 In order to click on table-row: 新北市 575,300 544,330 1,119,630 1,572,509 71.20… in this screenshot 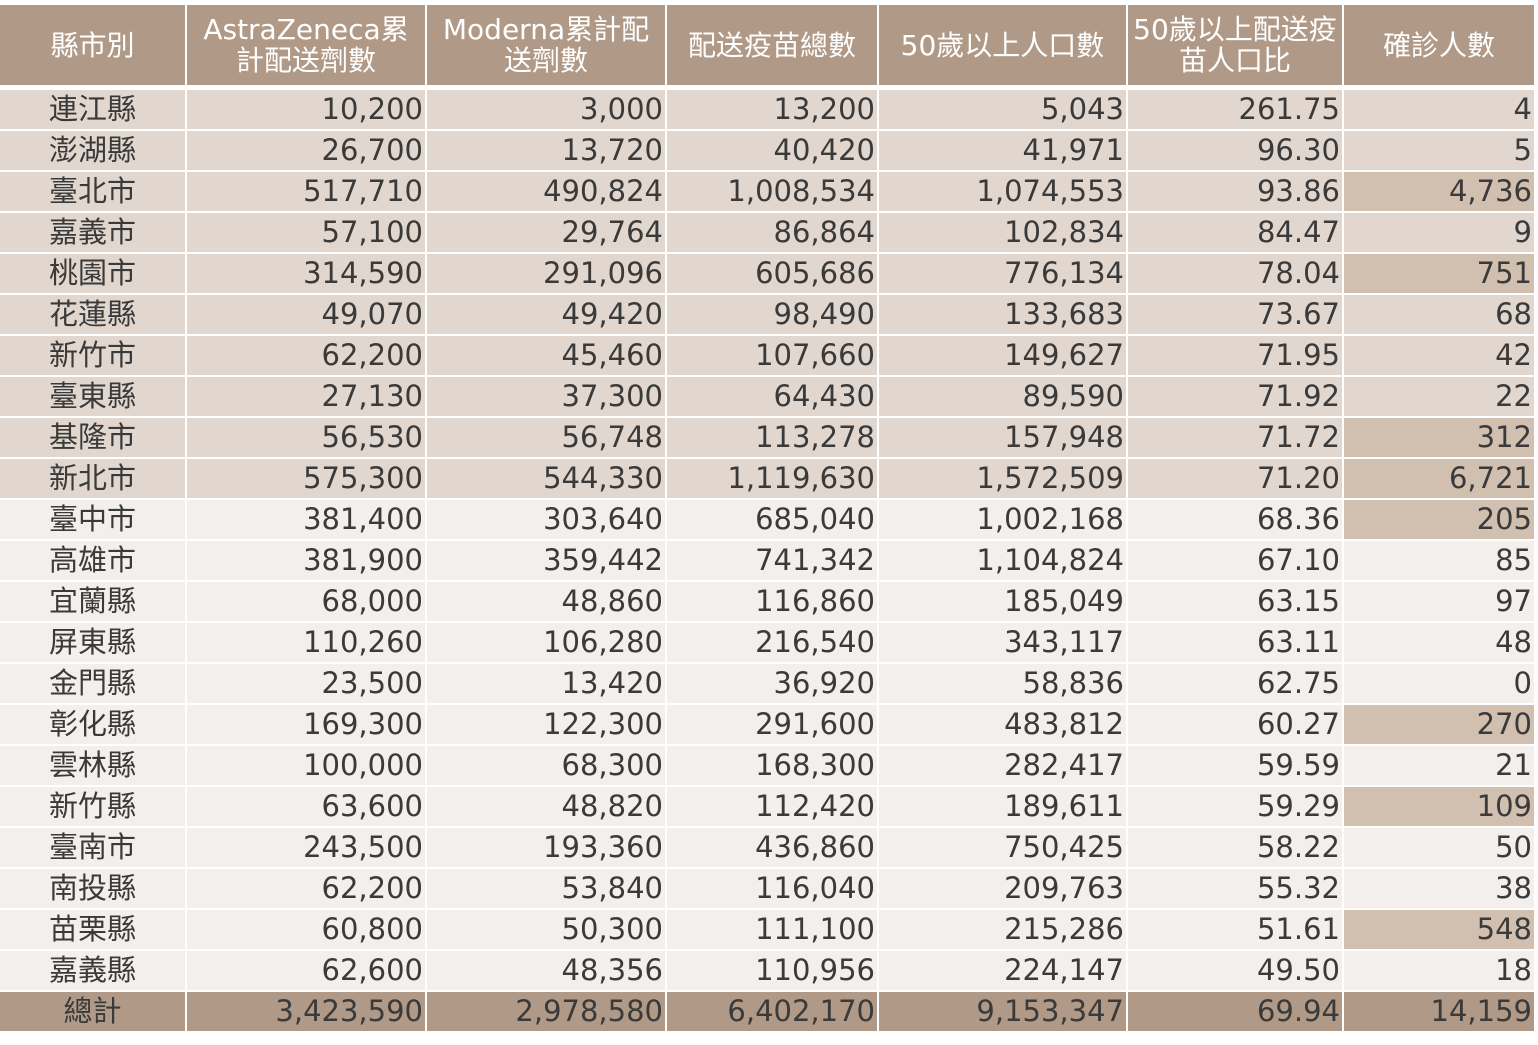, I will do `click(767, 479)`.